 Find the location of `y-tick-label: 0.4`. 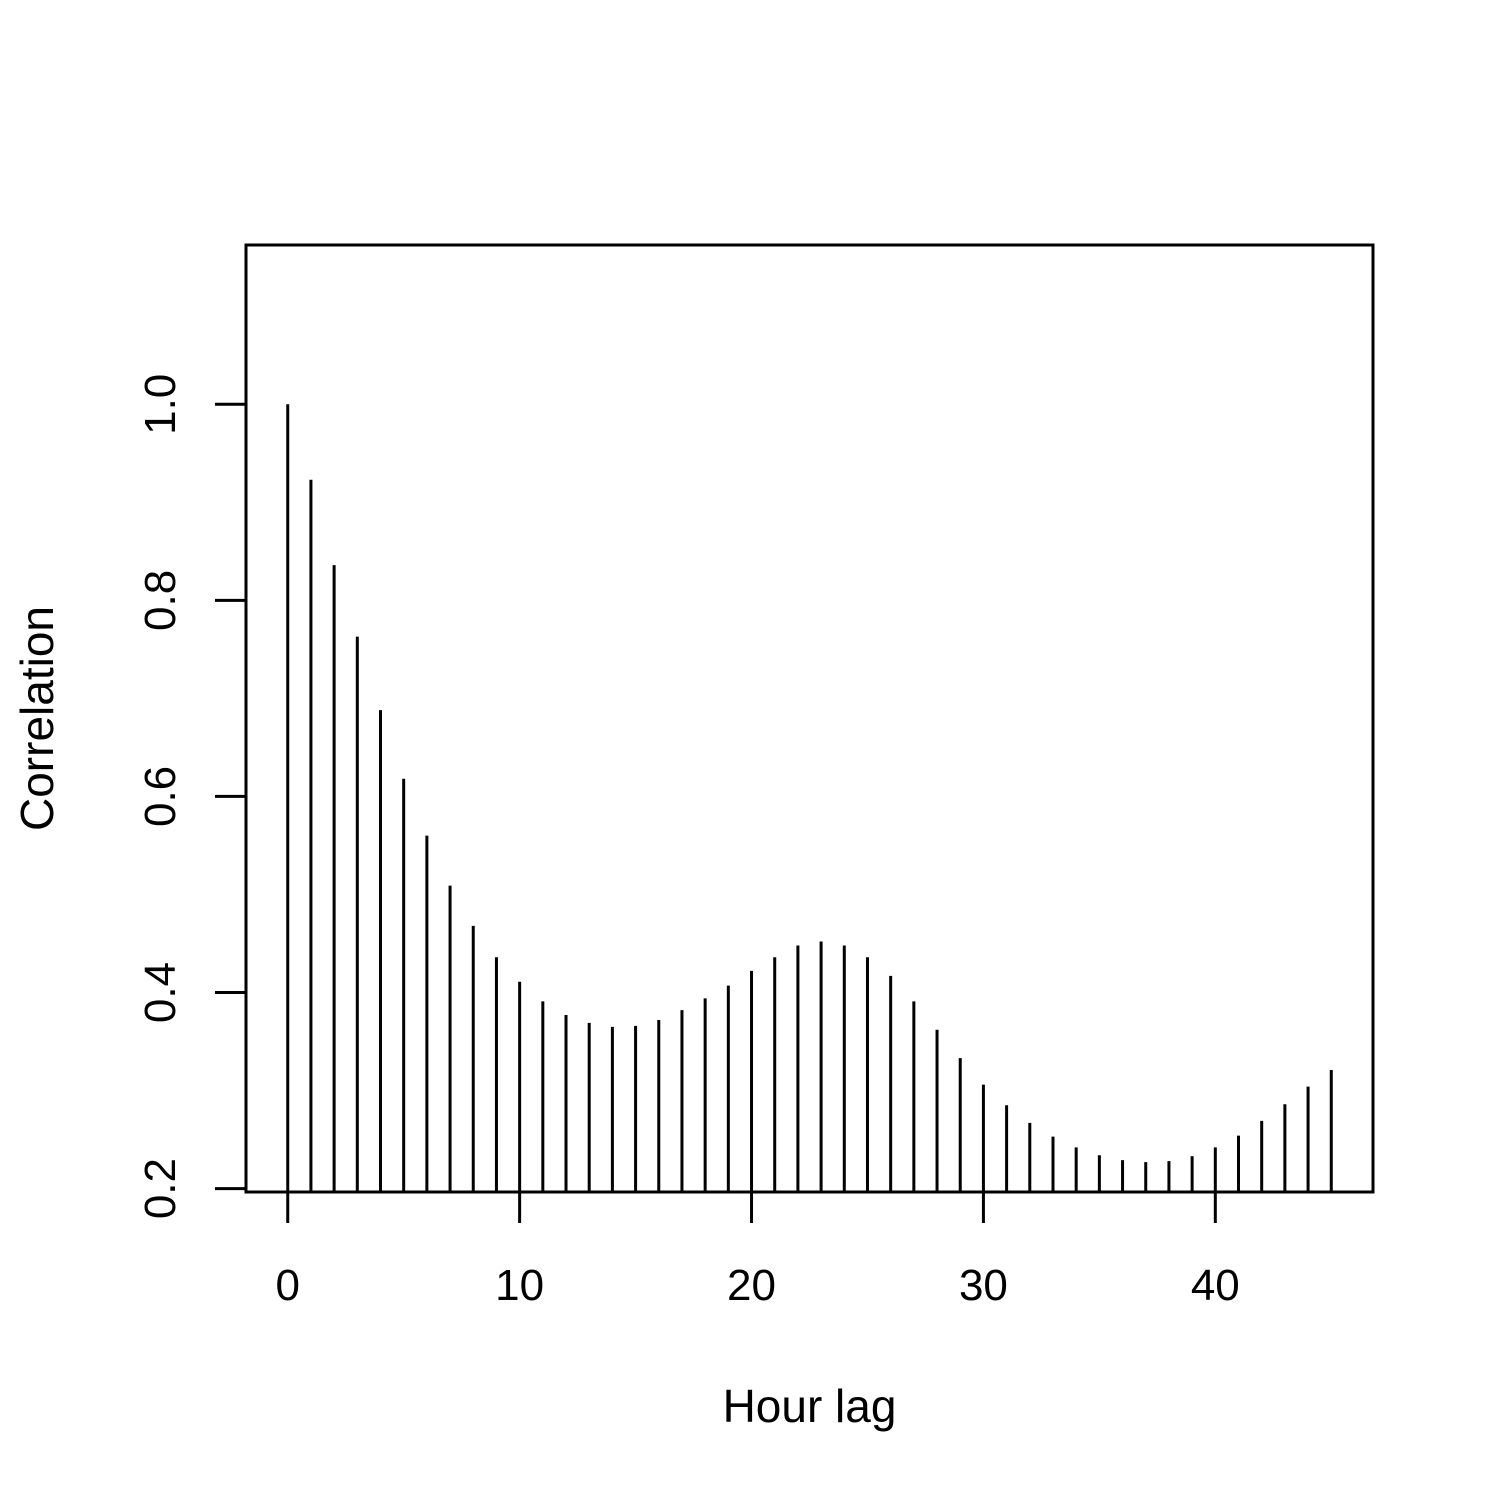

y-tick-label: 0.4 is located at coordinates (160, 992).